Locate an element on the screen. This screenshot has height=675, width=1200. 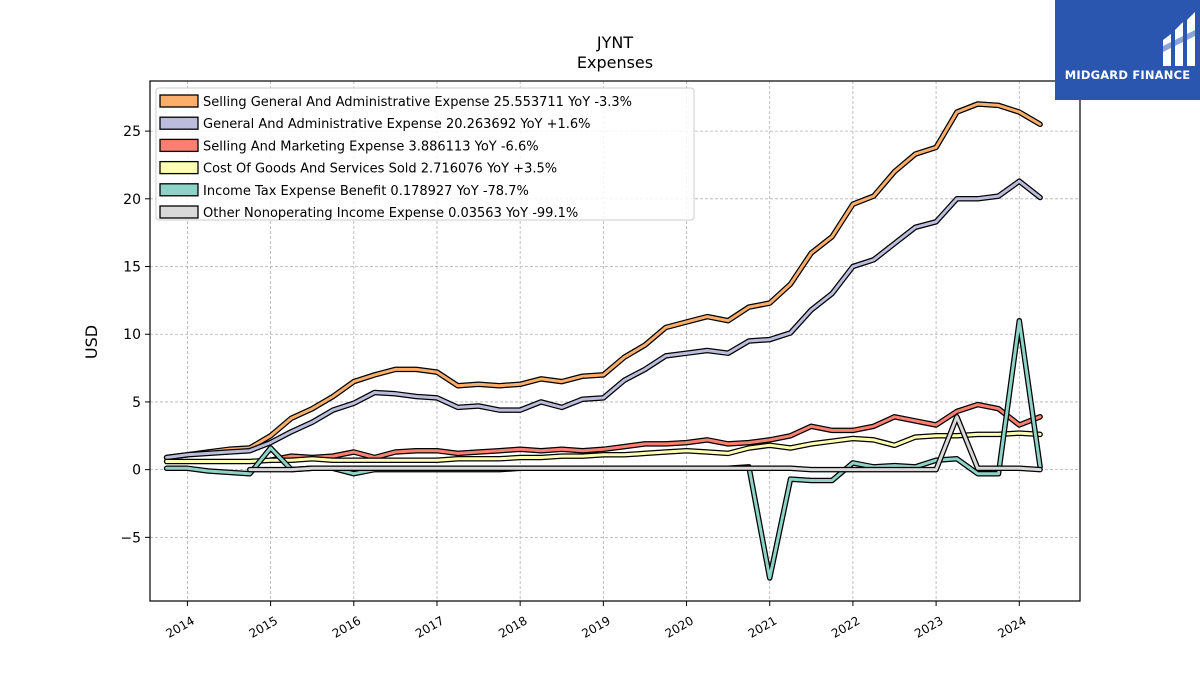
legend-box is located at coordinates (425, 154).